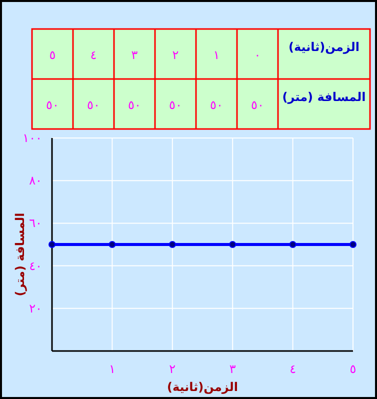 This screenshot has height=399, width=377. Describe the element at coordinates (175, 55) in the screenshot. I see `text: ٢` at that location.